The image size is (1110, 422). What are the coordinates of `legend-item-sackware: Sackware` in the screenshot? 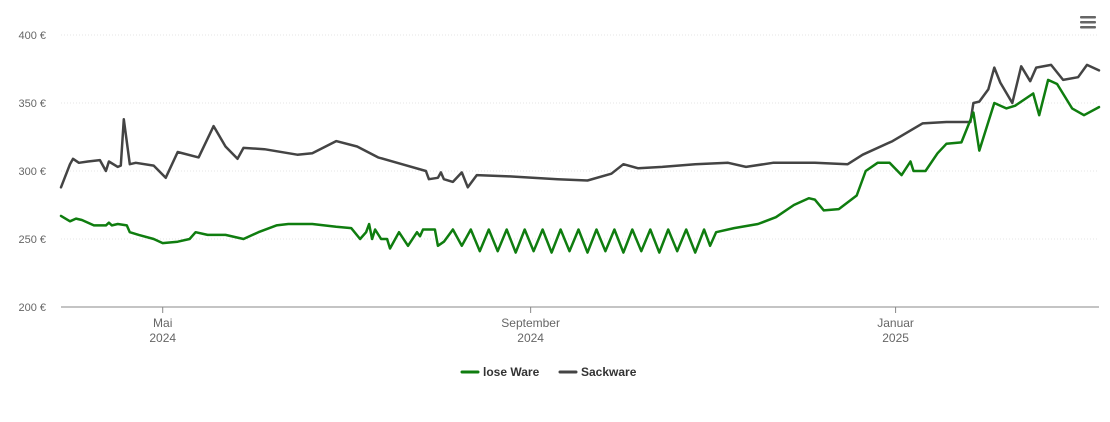 It's located at (597, 372).